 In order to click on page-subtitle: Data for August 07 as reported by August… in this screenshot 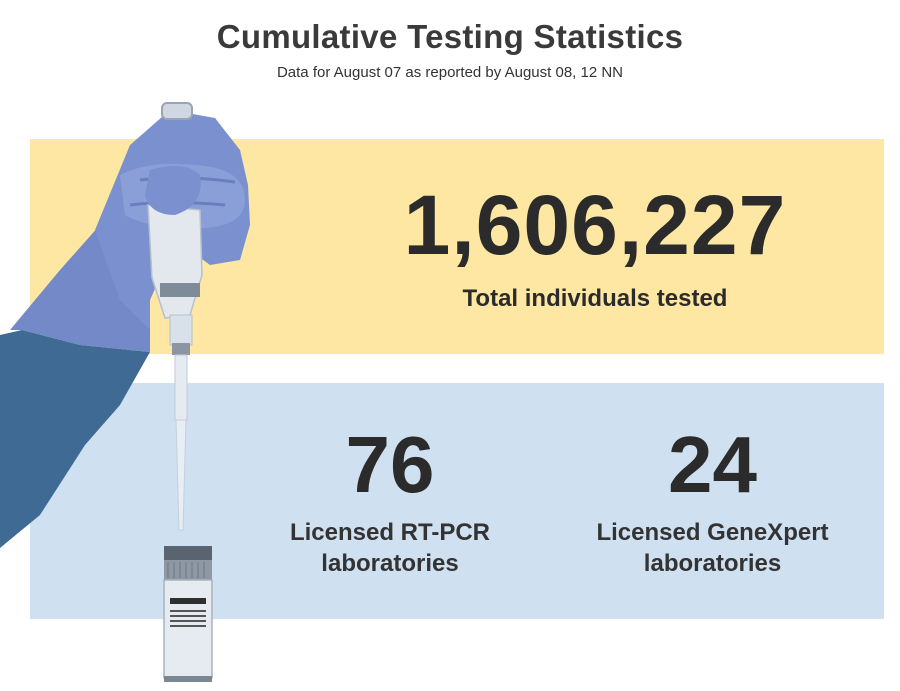, I will do `click(450, 72)`.